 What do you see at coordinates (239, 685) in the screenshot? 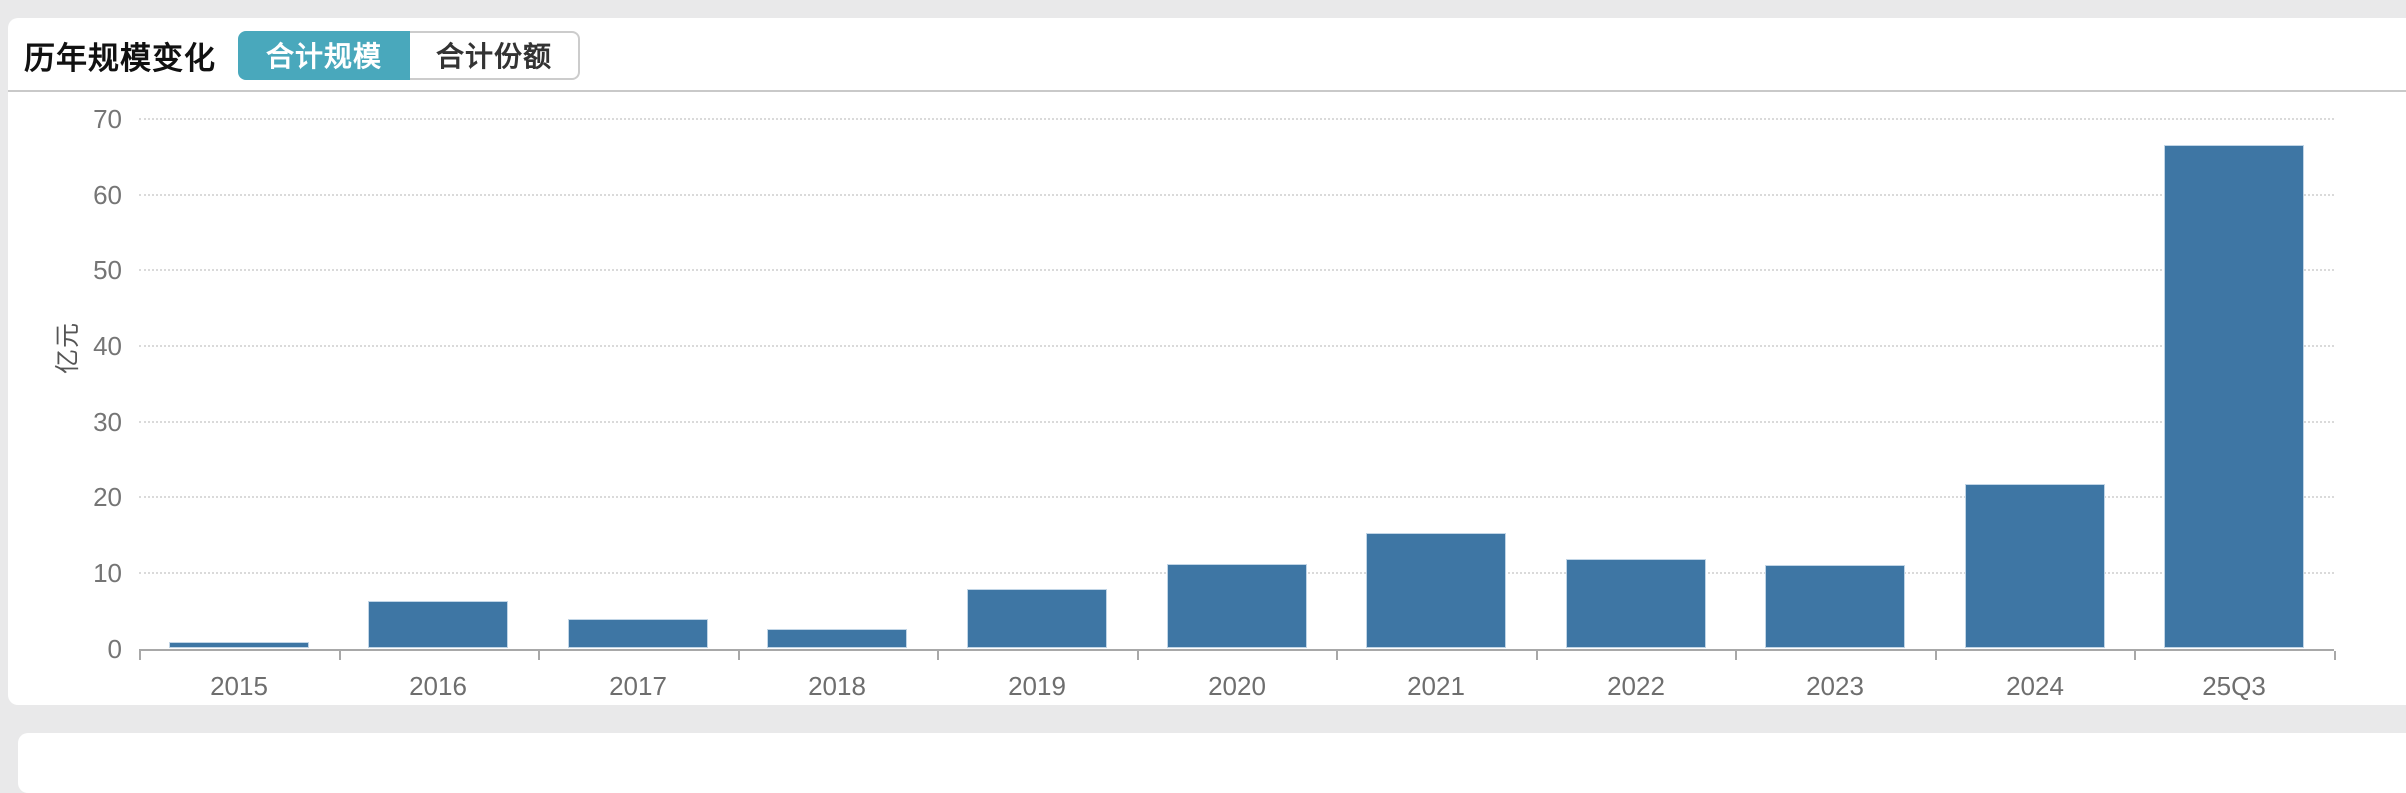
I see `x-tick-label: 2015` at bounding box center [239, 685].